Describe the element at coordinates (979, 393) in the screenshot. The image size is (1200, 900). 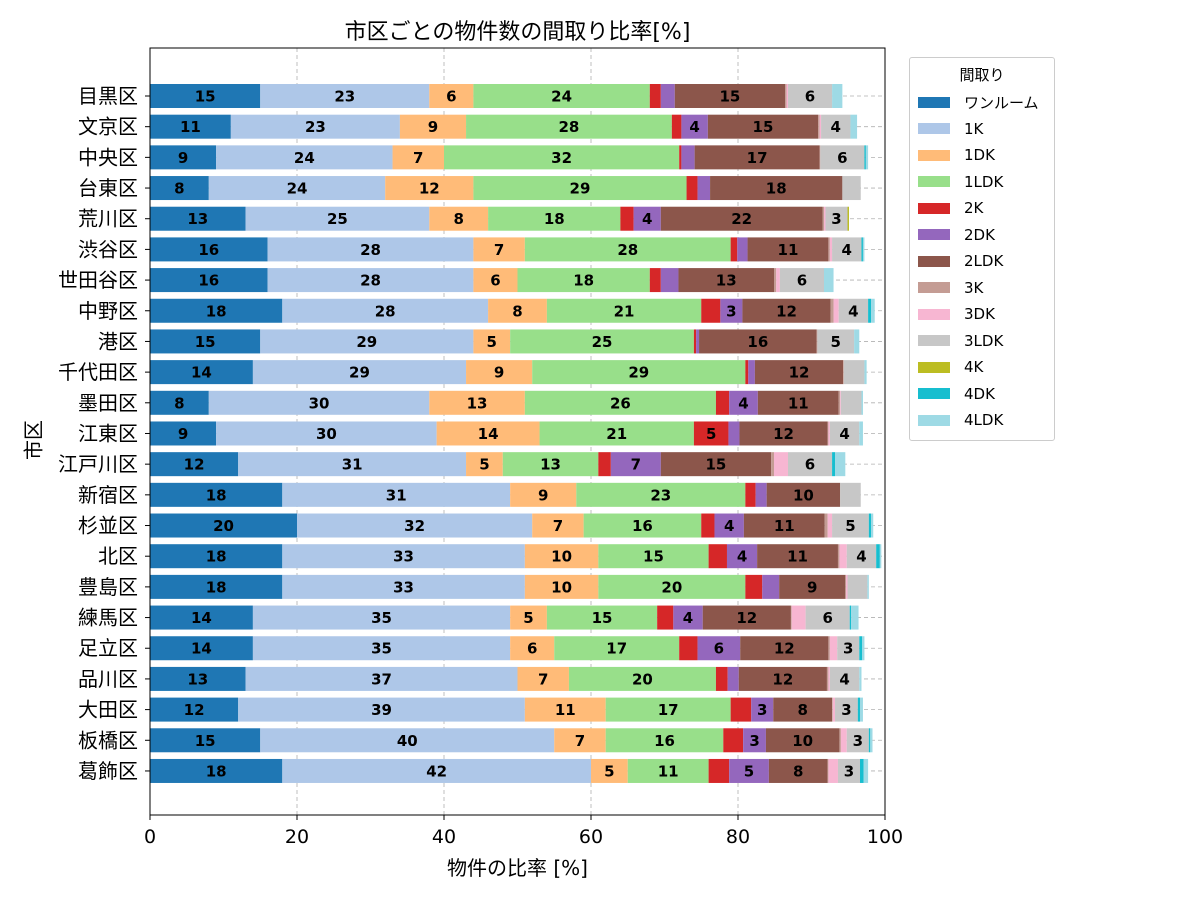
I see `legend-label: 4DK` at that location.